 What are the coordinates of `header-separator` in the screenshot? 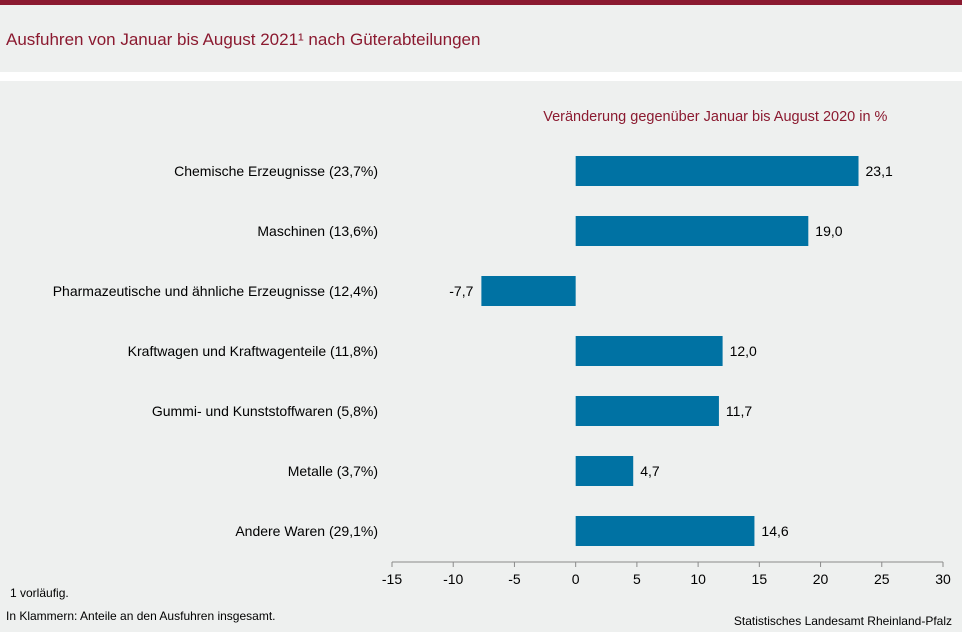 It's located at (481, 76).